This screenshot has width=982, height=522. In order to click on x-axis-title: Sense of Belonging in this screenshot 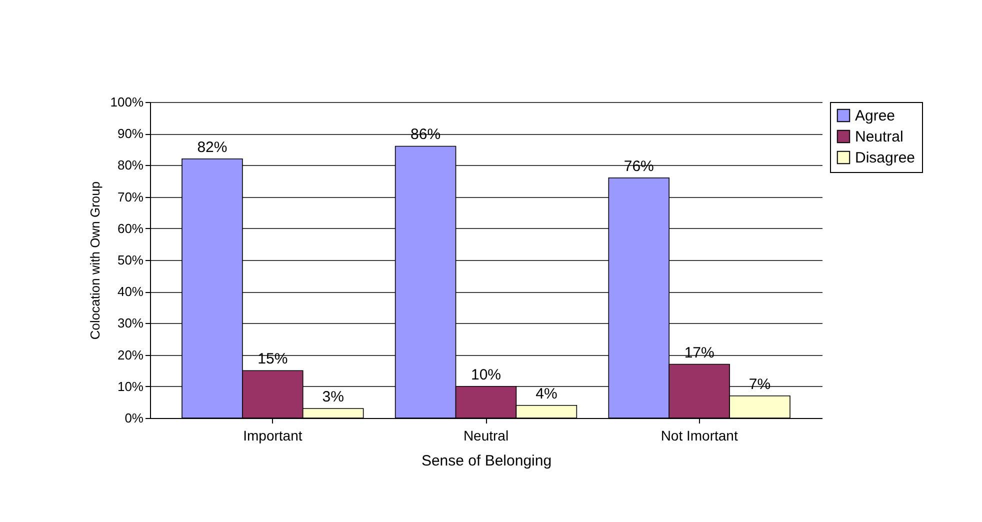, I will do `click(486, 461)`.